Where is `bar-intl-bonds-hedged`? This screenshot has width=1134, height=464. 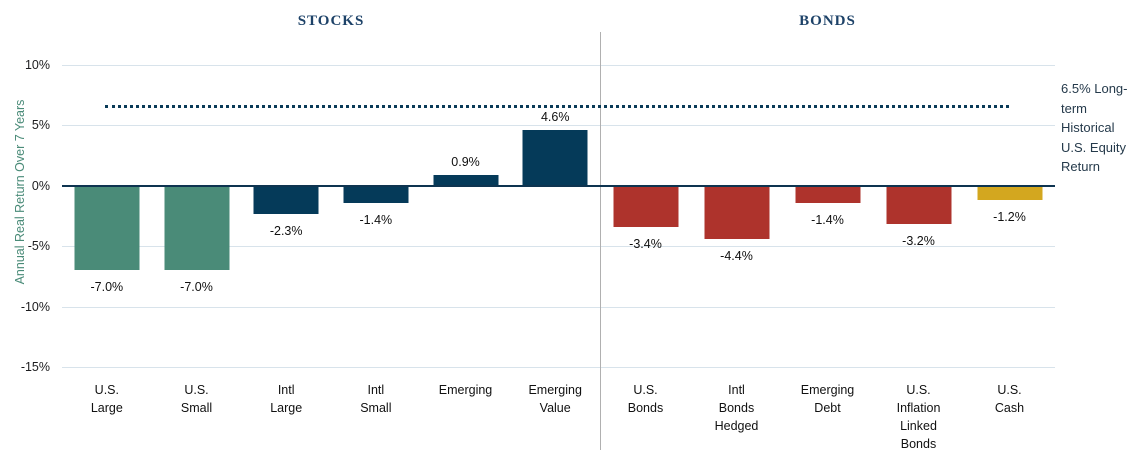
bar-intl-bonds-hedged is located at coordinates (736, 212).